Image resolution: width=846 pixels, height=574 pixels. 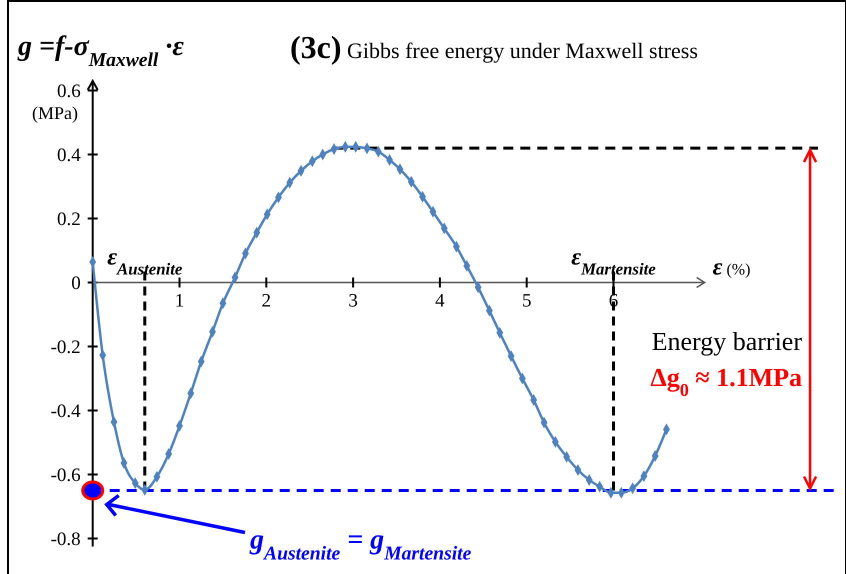 What do you see at coordinates (727, 341) in the screenshot?
I see `annotation: Energy barrier` at bounding box center [727, 341].